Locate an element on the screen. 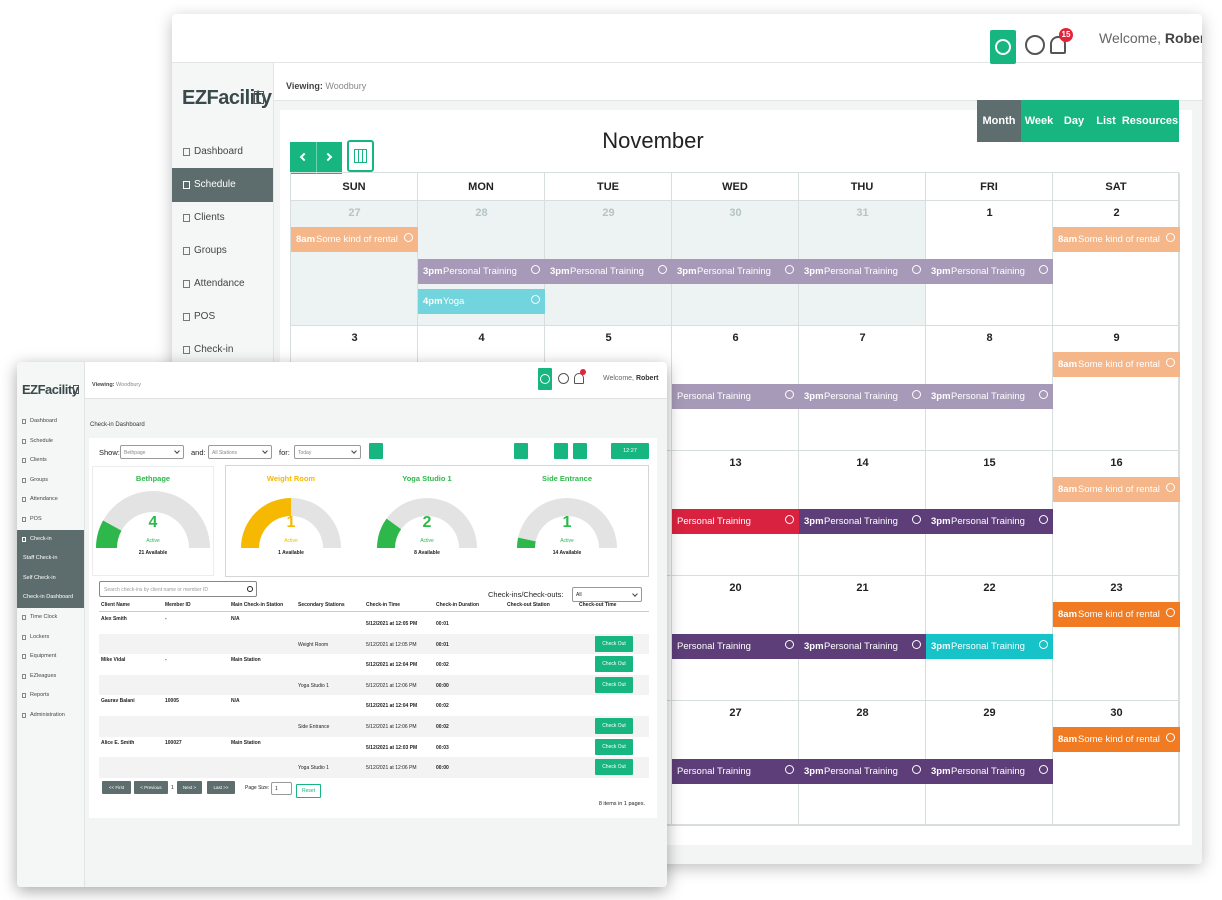 This screenshot has height=900, width=1222. nav-item: Lockers is located at coordinates (50, 638).